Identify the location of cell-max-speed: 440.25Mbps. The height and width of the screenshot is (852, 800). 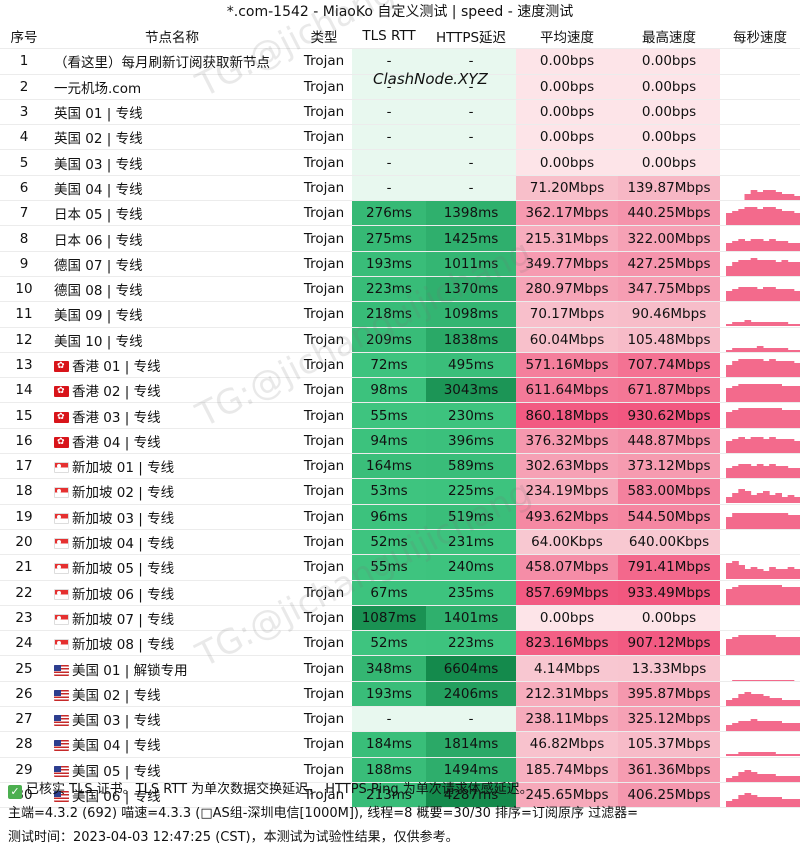
(669, 213).